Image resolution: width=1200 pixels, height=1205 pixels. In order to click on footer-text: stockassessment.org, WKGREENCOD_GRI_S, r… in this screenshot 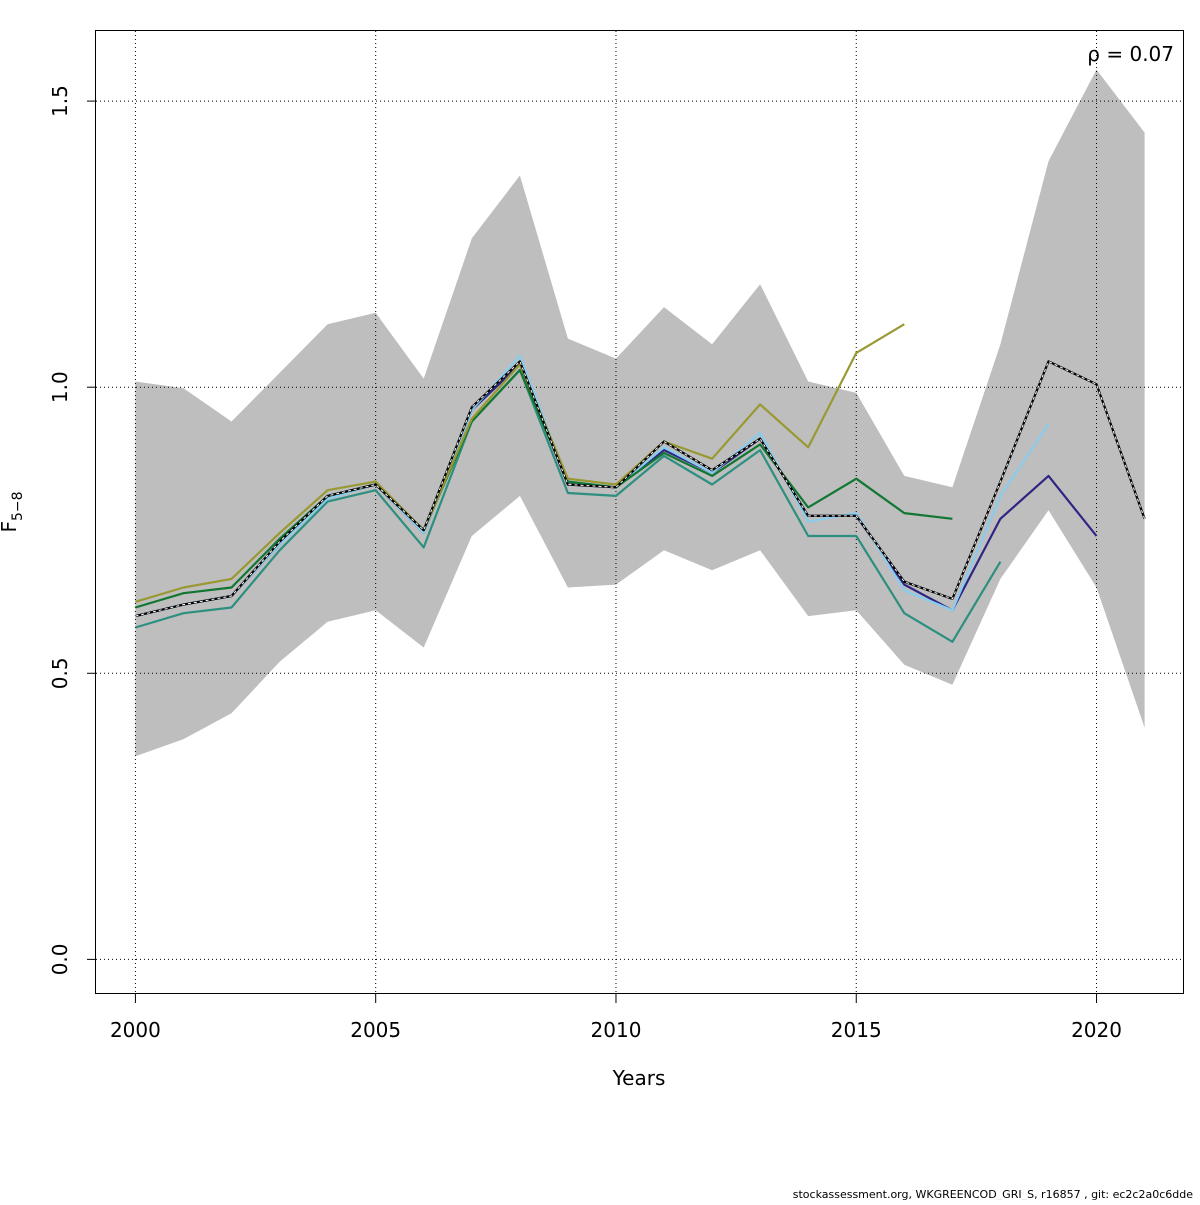, I will do `click(993, 1194)`.